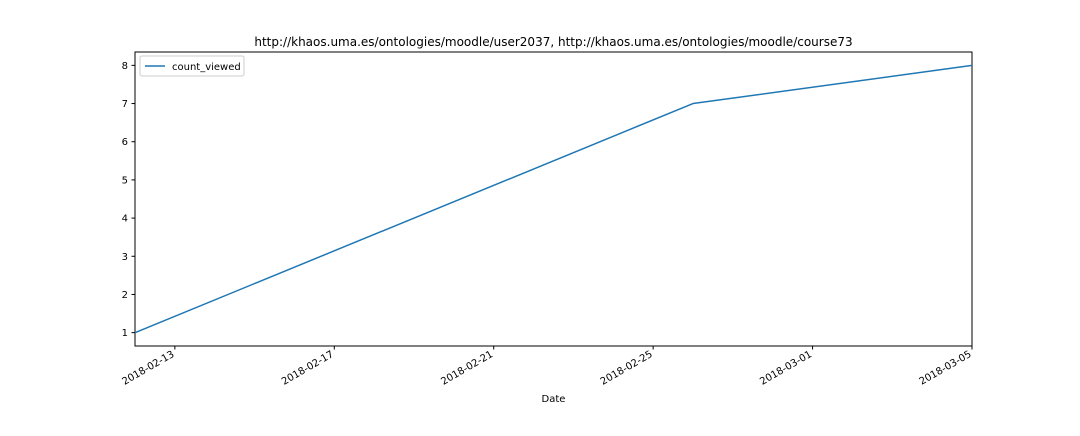  I want to click on x-axis-label: Date, so click(554, 399).